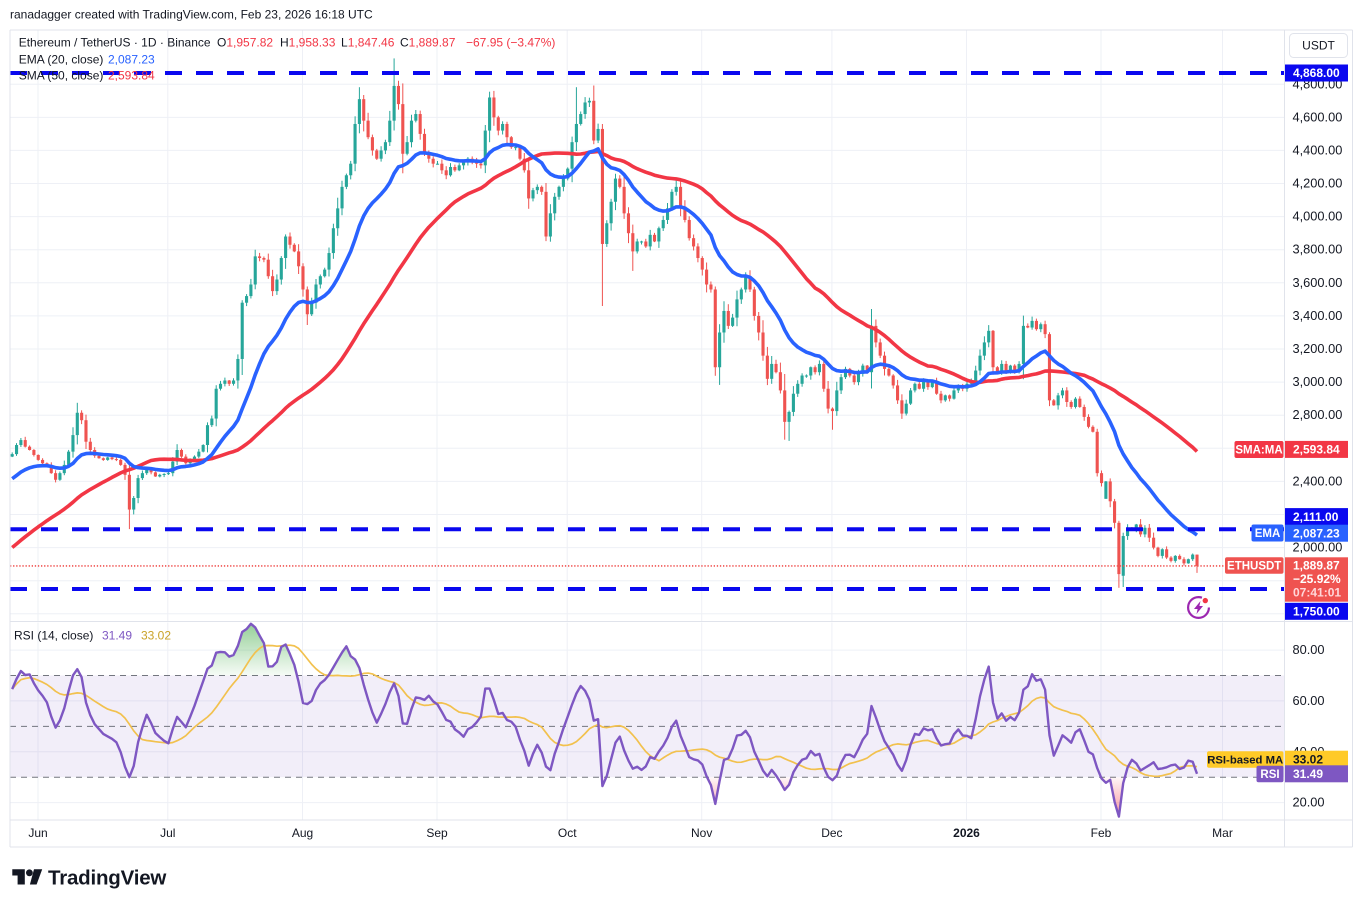 Image resolution: width=1361 pixels, height=908 pixels. Describe the element at coordinates (1308, 774) in the screenshot. I see `svg-text: 31.49` at that location.